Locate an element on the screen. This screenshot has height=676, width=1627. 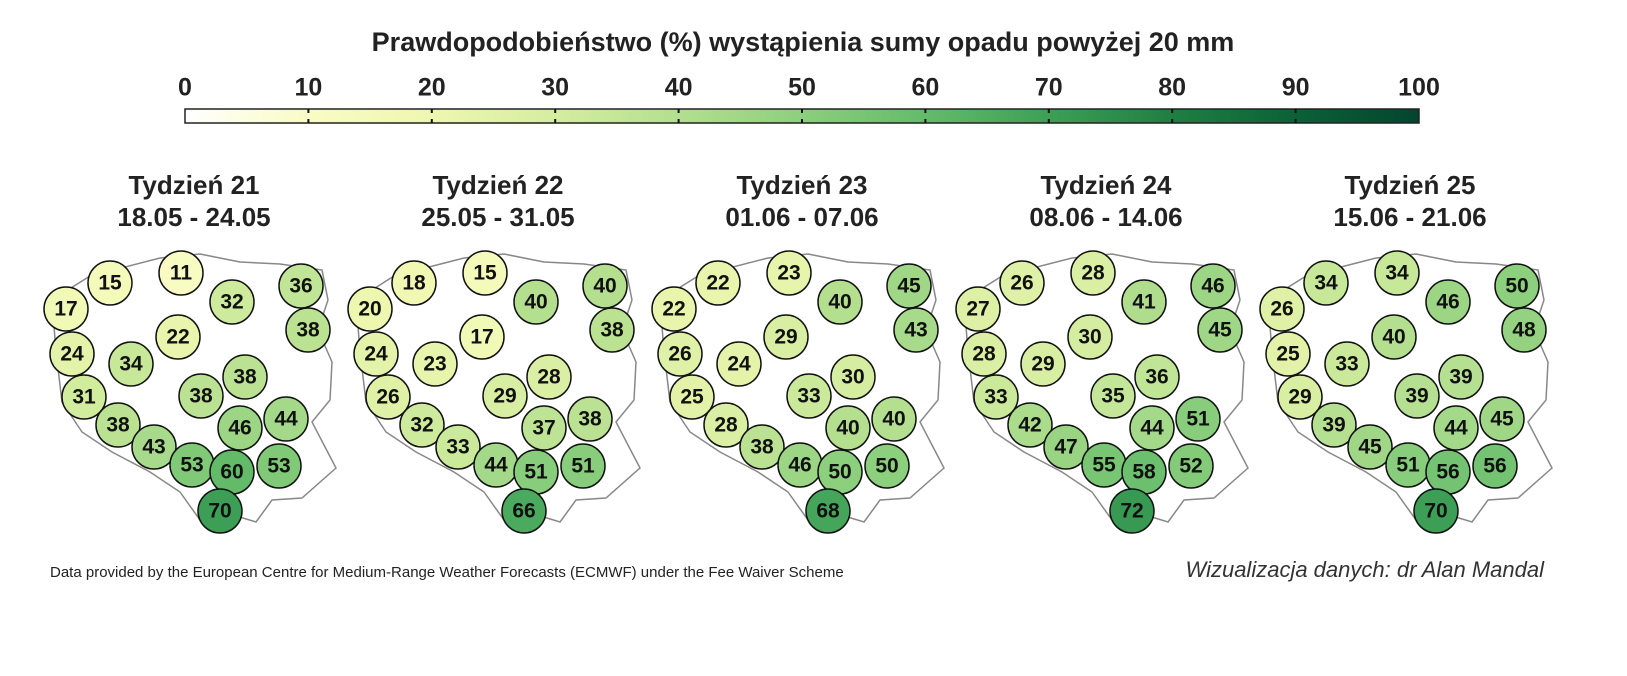
station-value: 33 is located at coordinates (1346, 364).